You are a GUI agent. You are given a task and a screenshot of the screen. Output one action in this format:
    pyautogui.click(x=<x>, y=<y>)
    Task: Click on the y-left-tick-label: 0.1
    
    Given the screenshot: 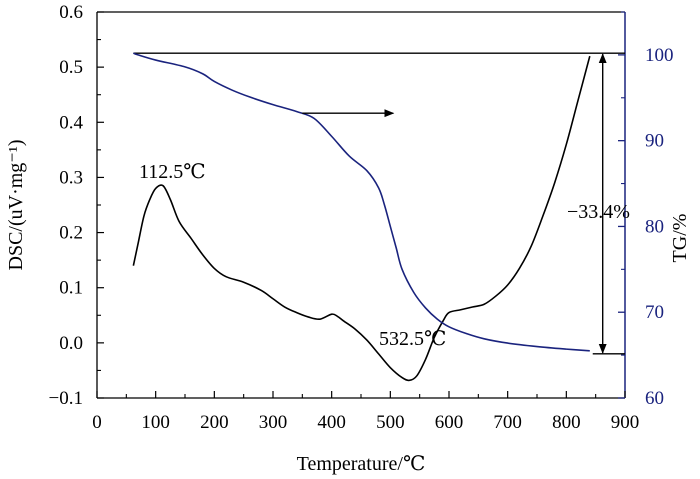 What is the action you would take?
    pyautogui.click(x=71, y=288)
    